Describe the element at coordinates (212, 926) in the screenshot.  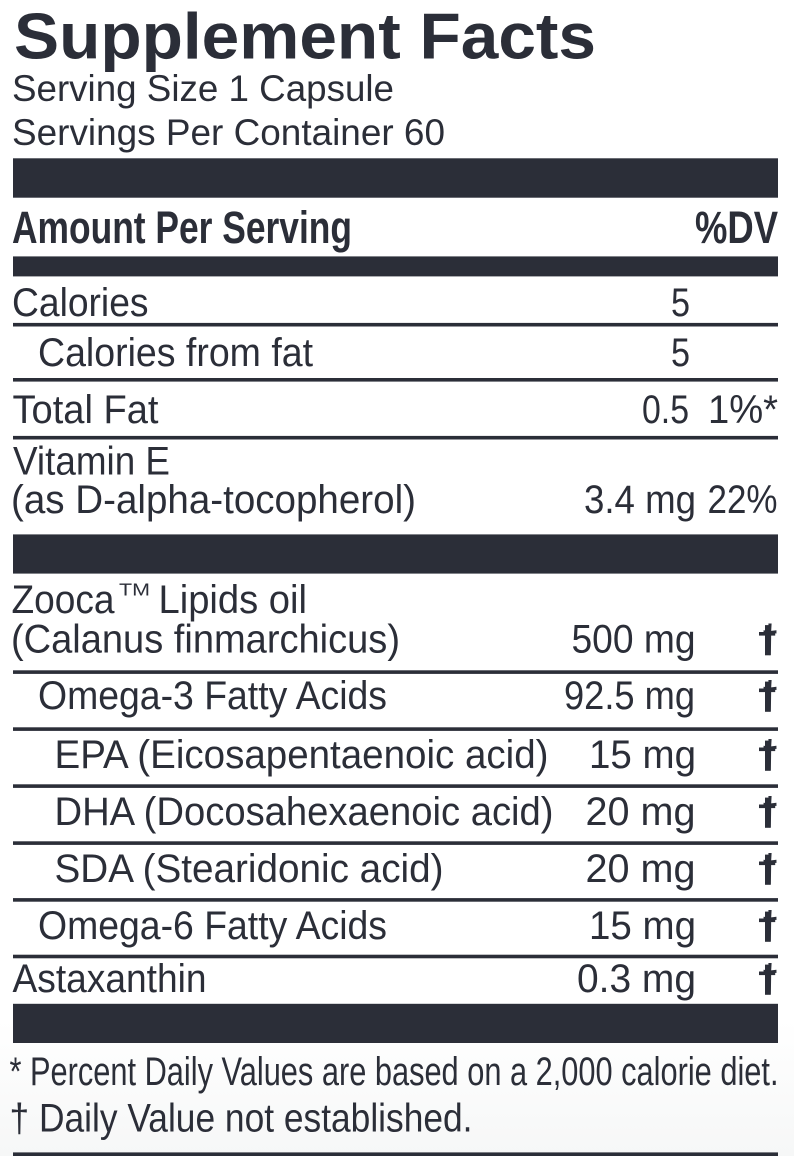
I see `svg-text: Omega-6 Fatty Acids` at that location.